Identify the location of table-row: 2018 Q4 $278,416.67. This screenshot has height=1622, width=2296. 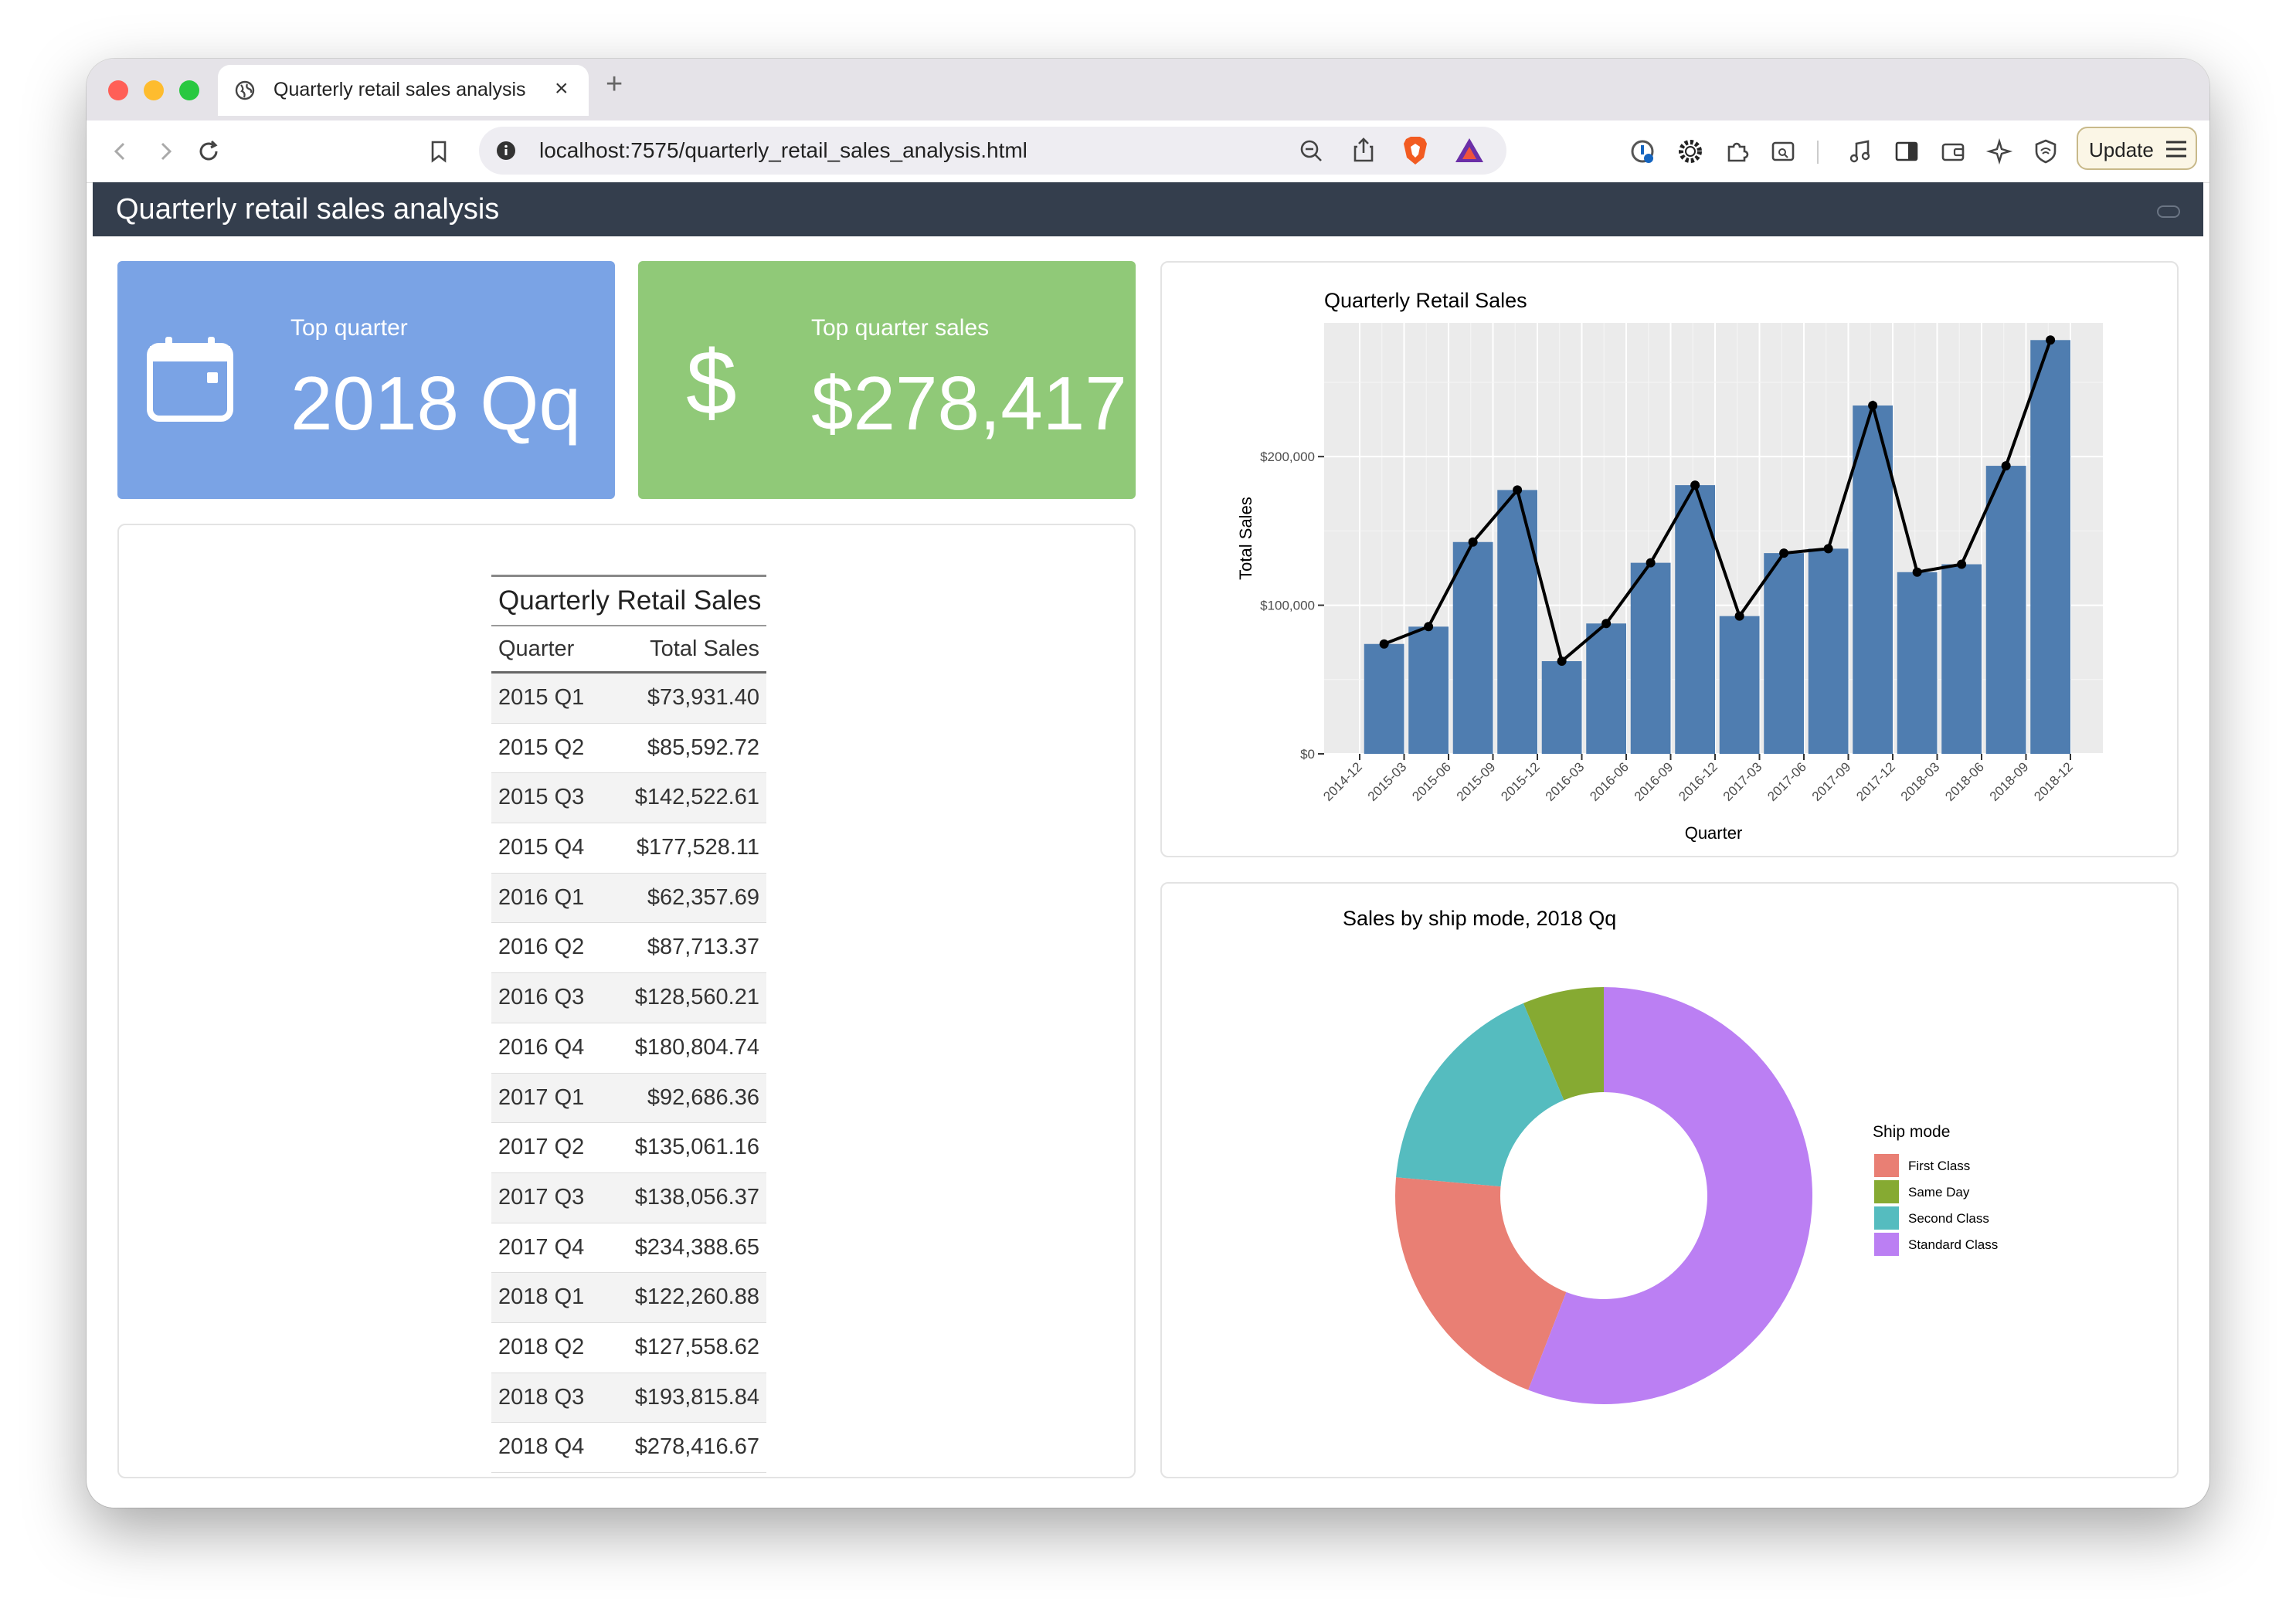
(628, 1448).